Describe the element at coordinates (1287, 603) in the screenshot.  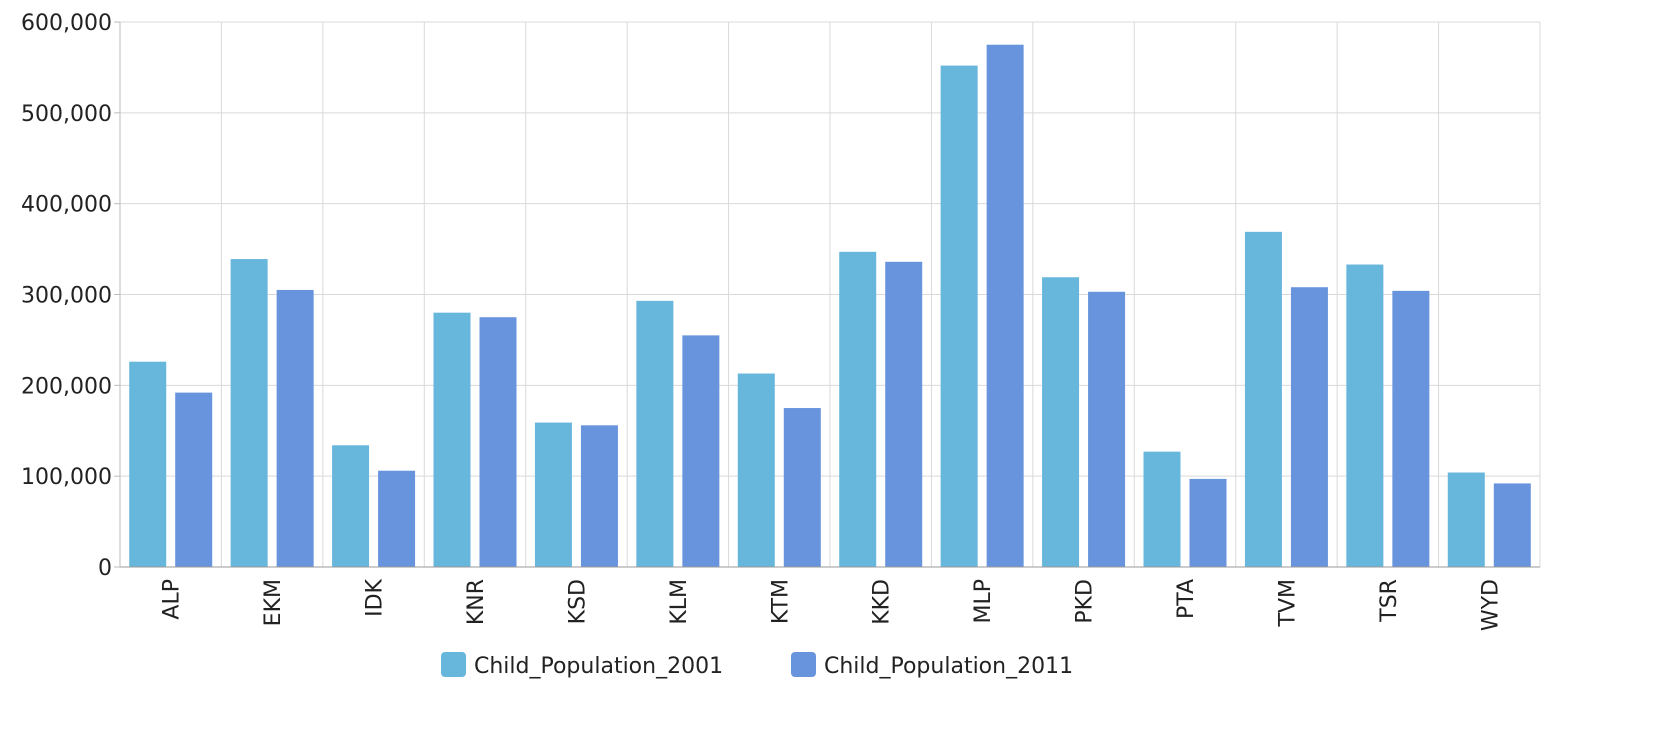
I see `x-tick-label: TVM` at that location.